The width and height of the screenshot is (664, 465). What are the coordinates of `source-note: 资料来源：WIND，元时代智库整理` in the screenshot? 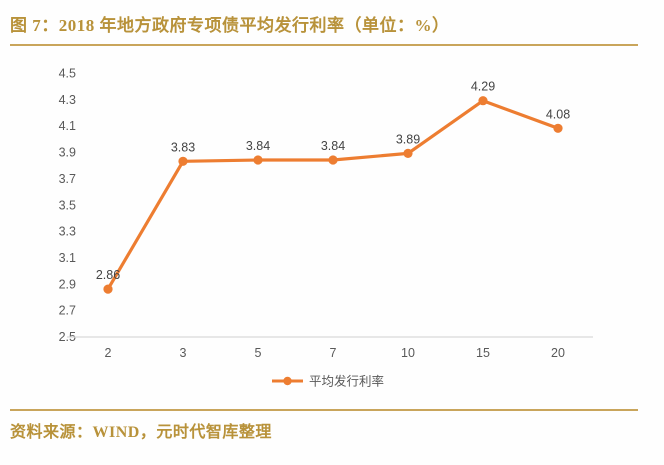 It's located at (141, 432).